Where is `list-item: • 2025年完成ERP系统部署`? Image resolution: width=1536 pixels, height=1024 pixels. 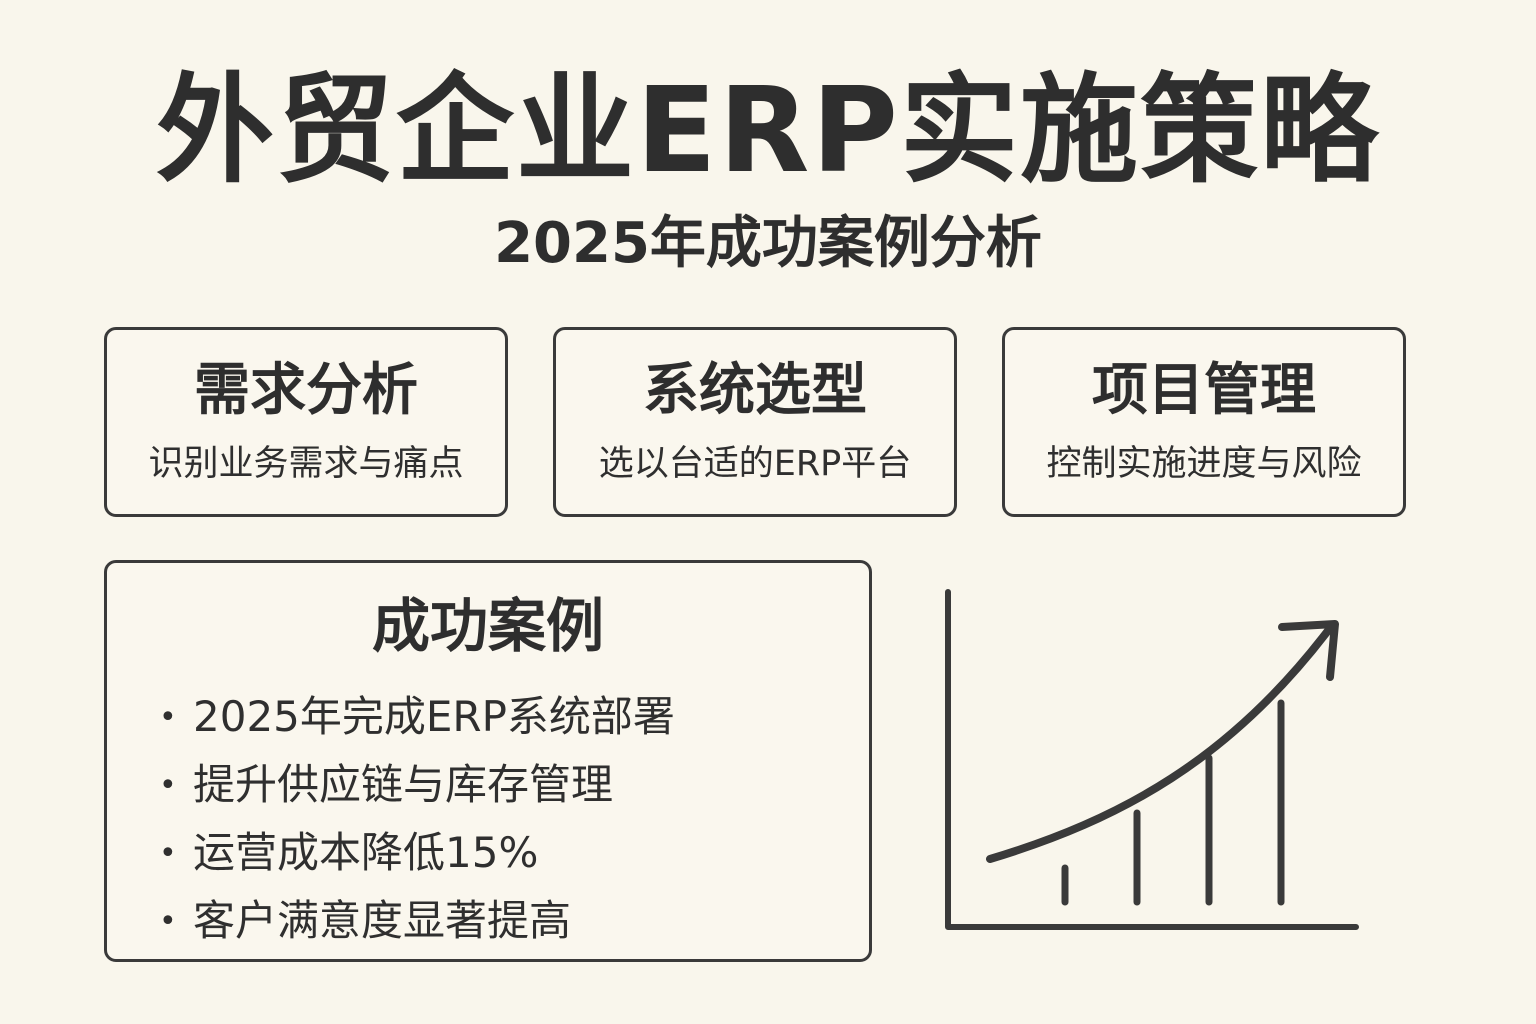
list-item: • 2025年完成ERP系统部署 is located at coordinates (417, 717).